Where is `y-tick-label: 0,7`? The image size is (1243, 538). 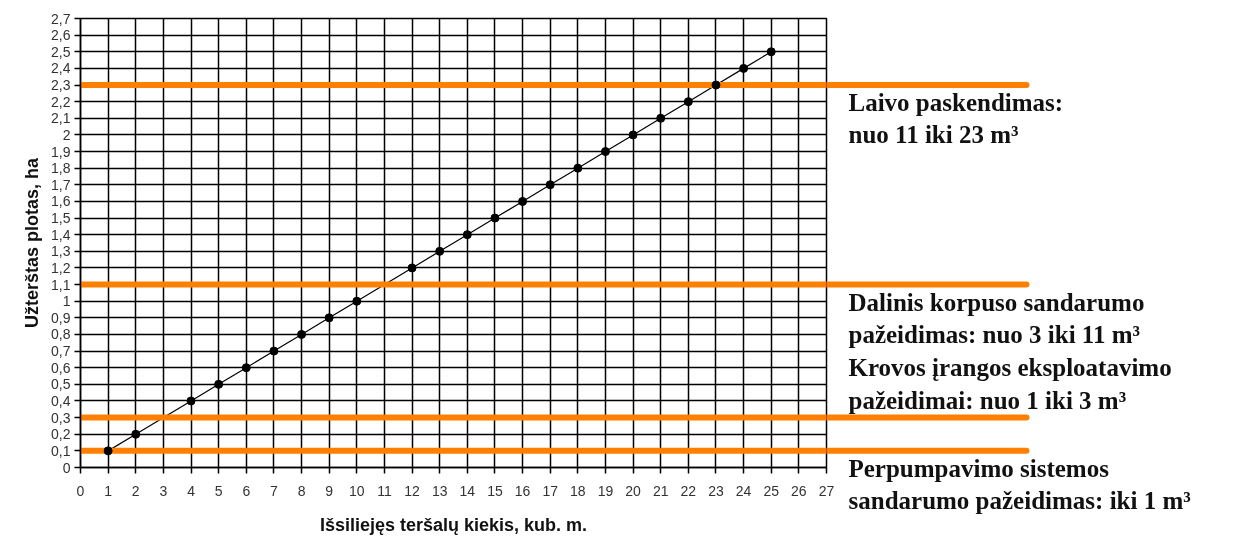 y-tick-label: 0,7 is located at coordinates (61, 351).